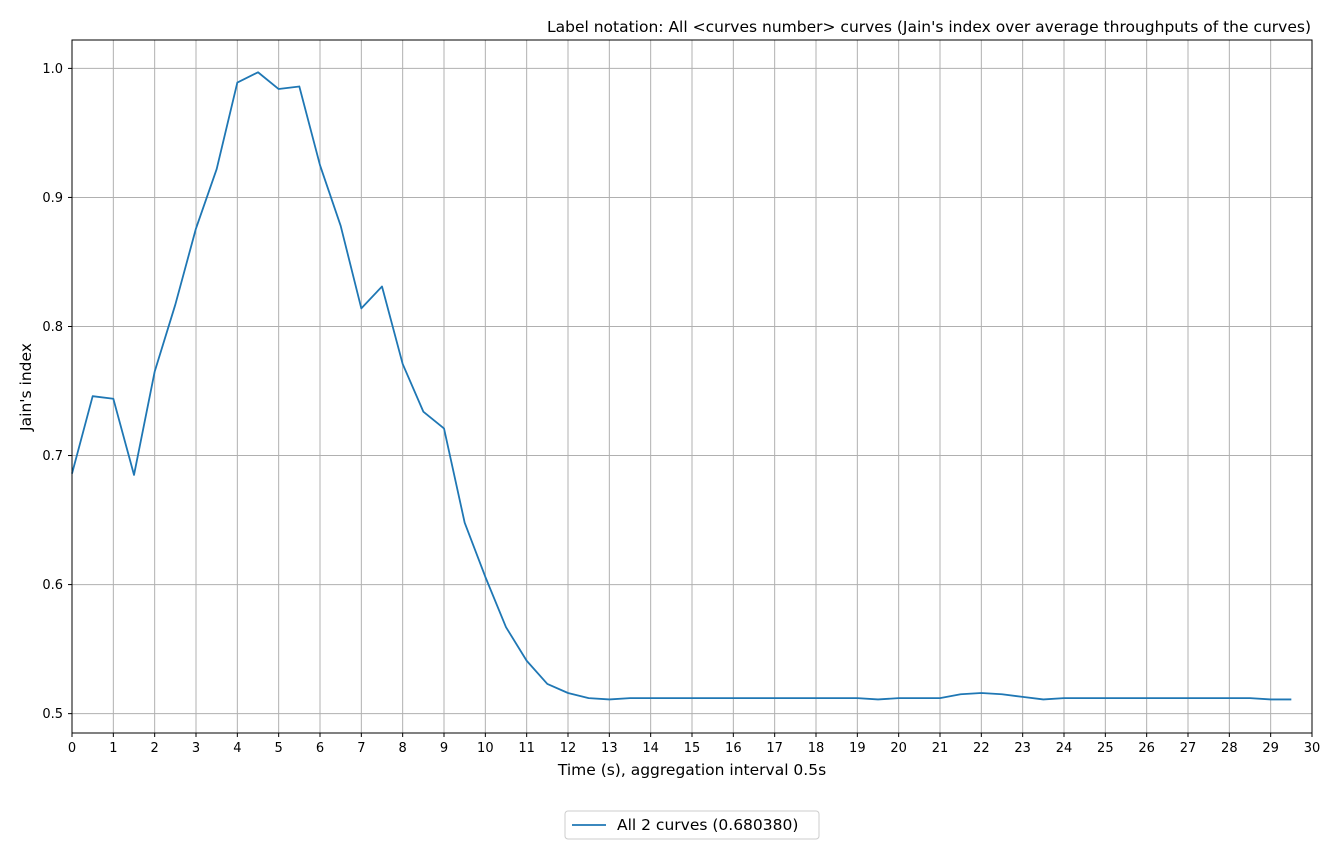 This screenshot has height=859, width=1341. Describe the element at coordinates (1022, 748) in the screenshot. I see `x-tick-label: 23` at that location.